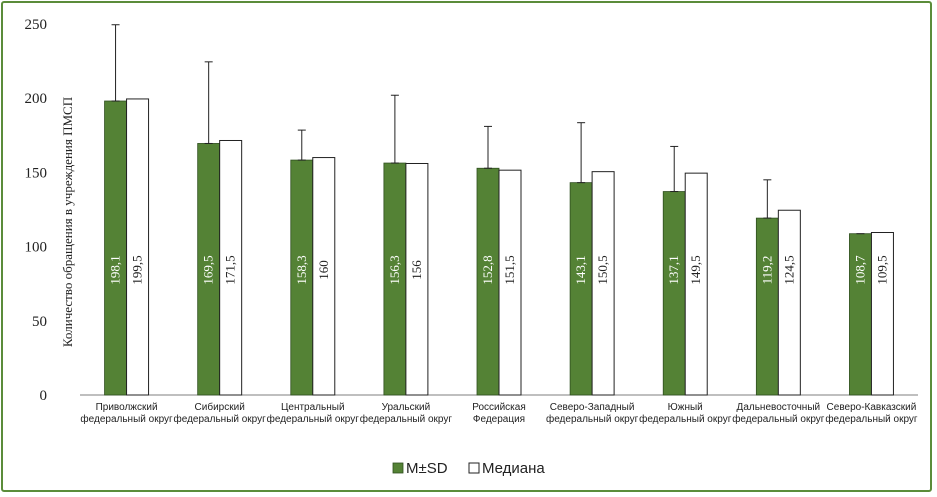 The height and width of the screenshot is (497, 937). I want to click on x-tick-label: Северо-Кавказский, so click(872, 407).